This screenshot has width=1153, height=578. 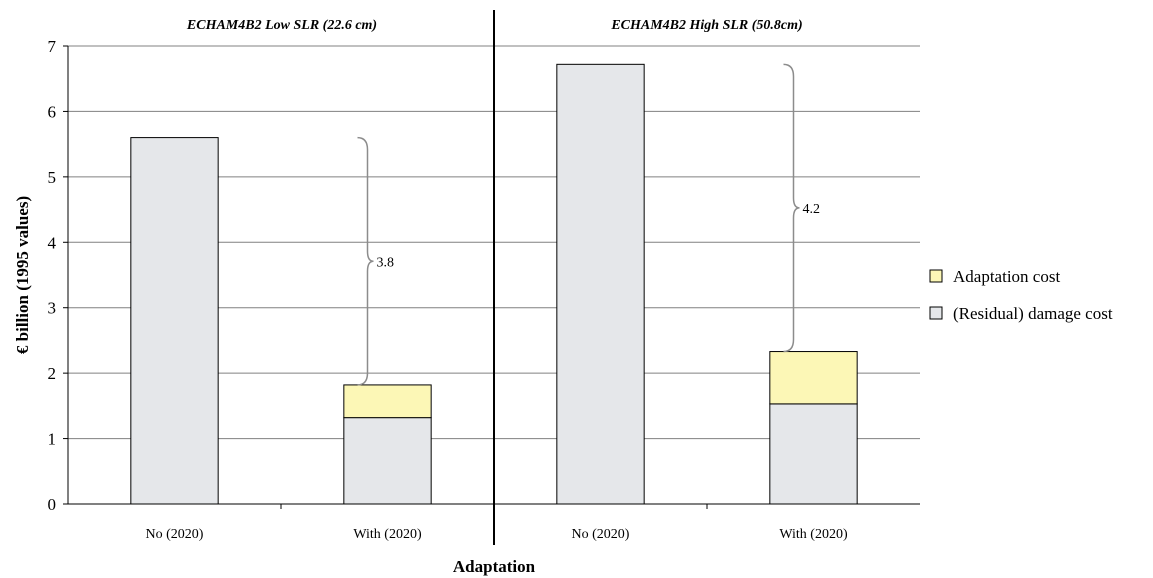 I want to click on x-axis-label: Adaptation, so click(x=494, y=566).